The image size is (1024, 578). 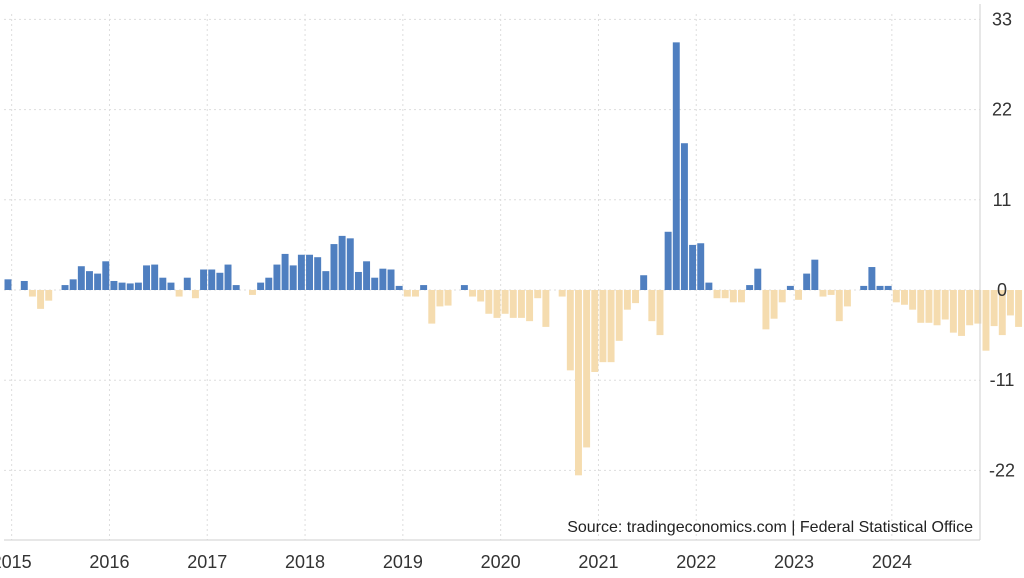 I want to click on y-tick-label: 33, so click(x=1002, y=19).